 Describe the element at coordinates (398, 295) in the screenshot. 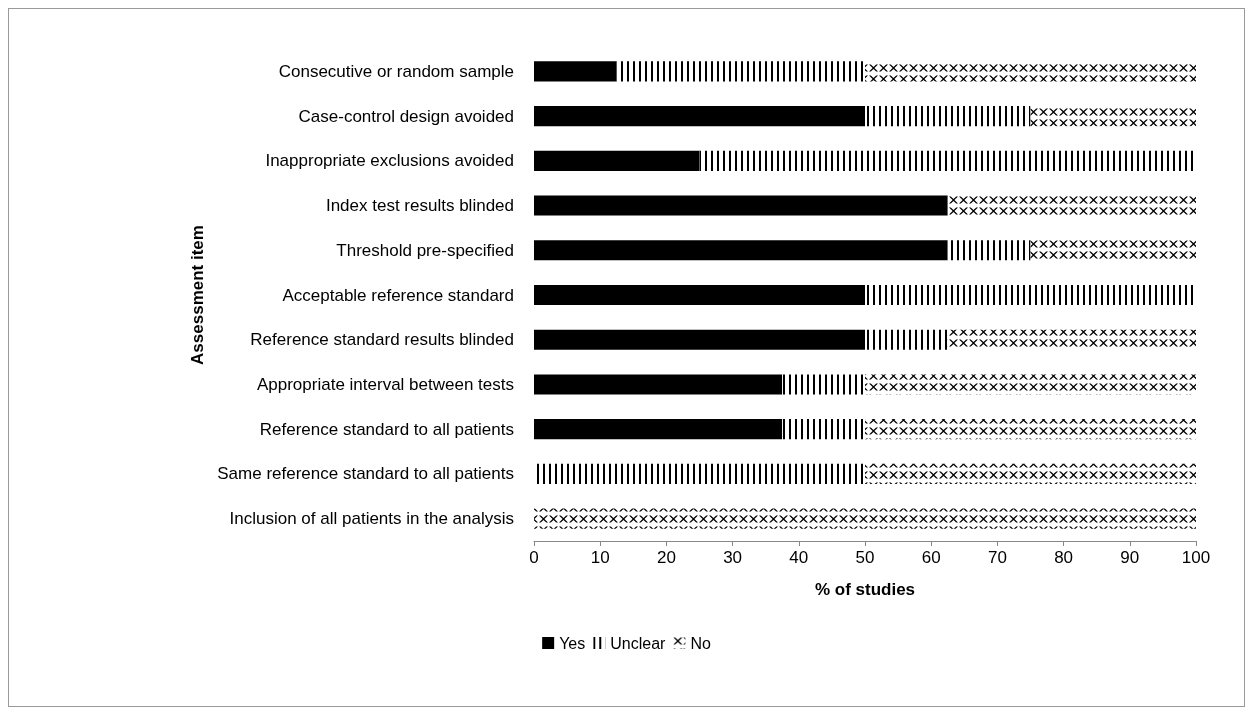

I see `y-tick-label: Acceptable reference standard` at that location.